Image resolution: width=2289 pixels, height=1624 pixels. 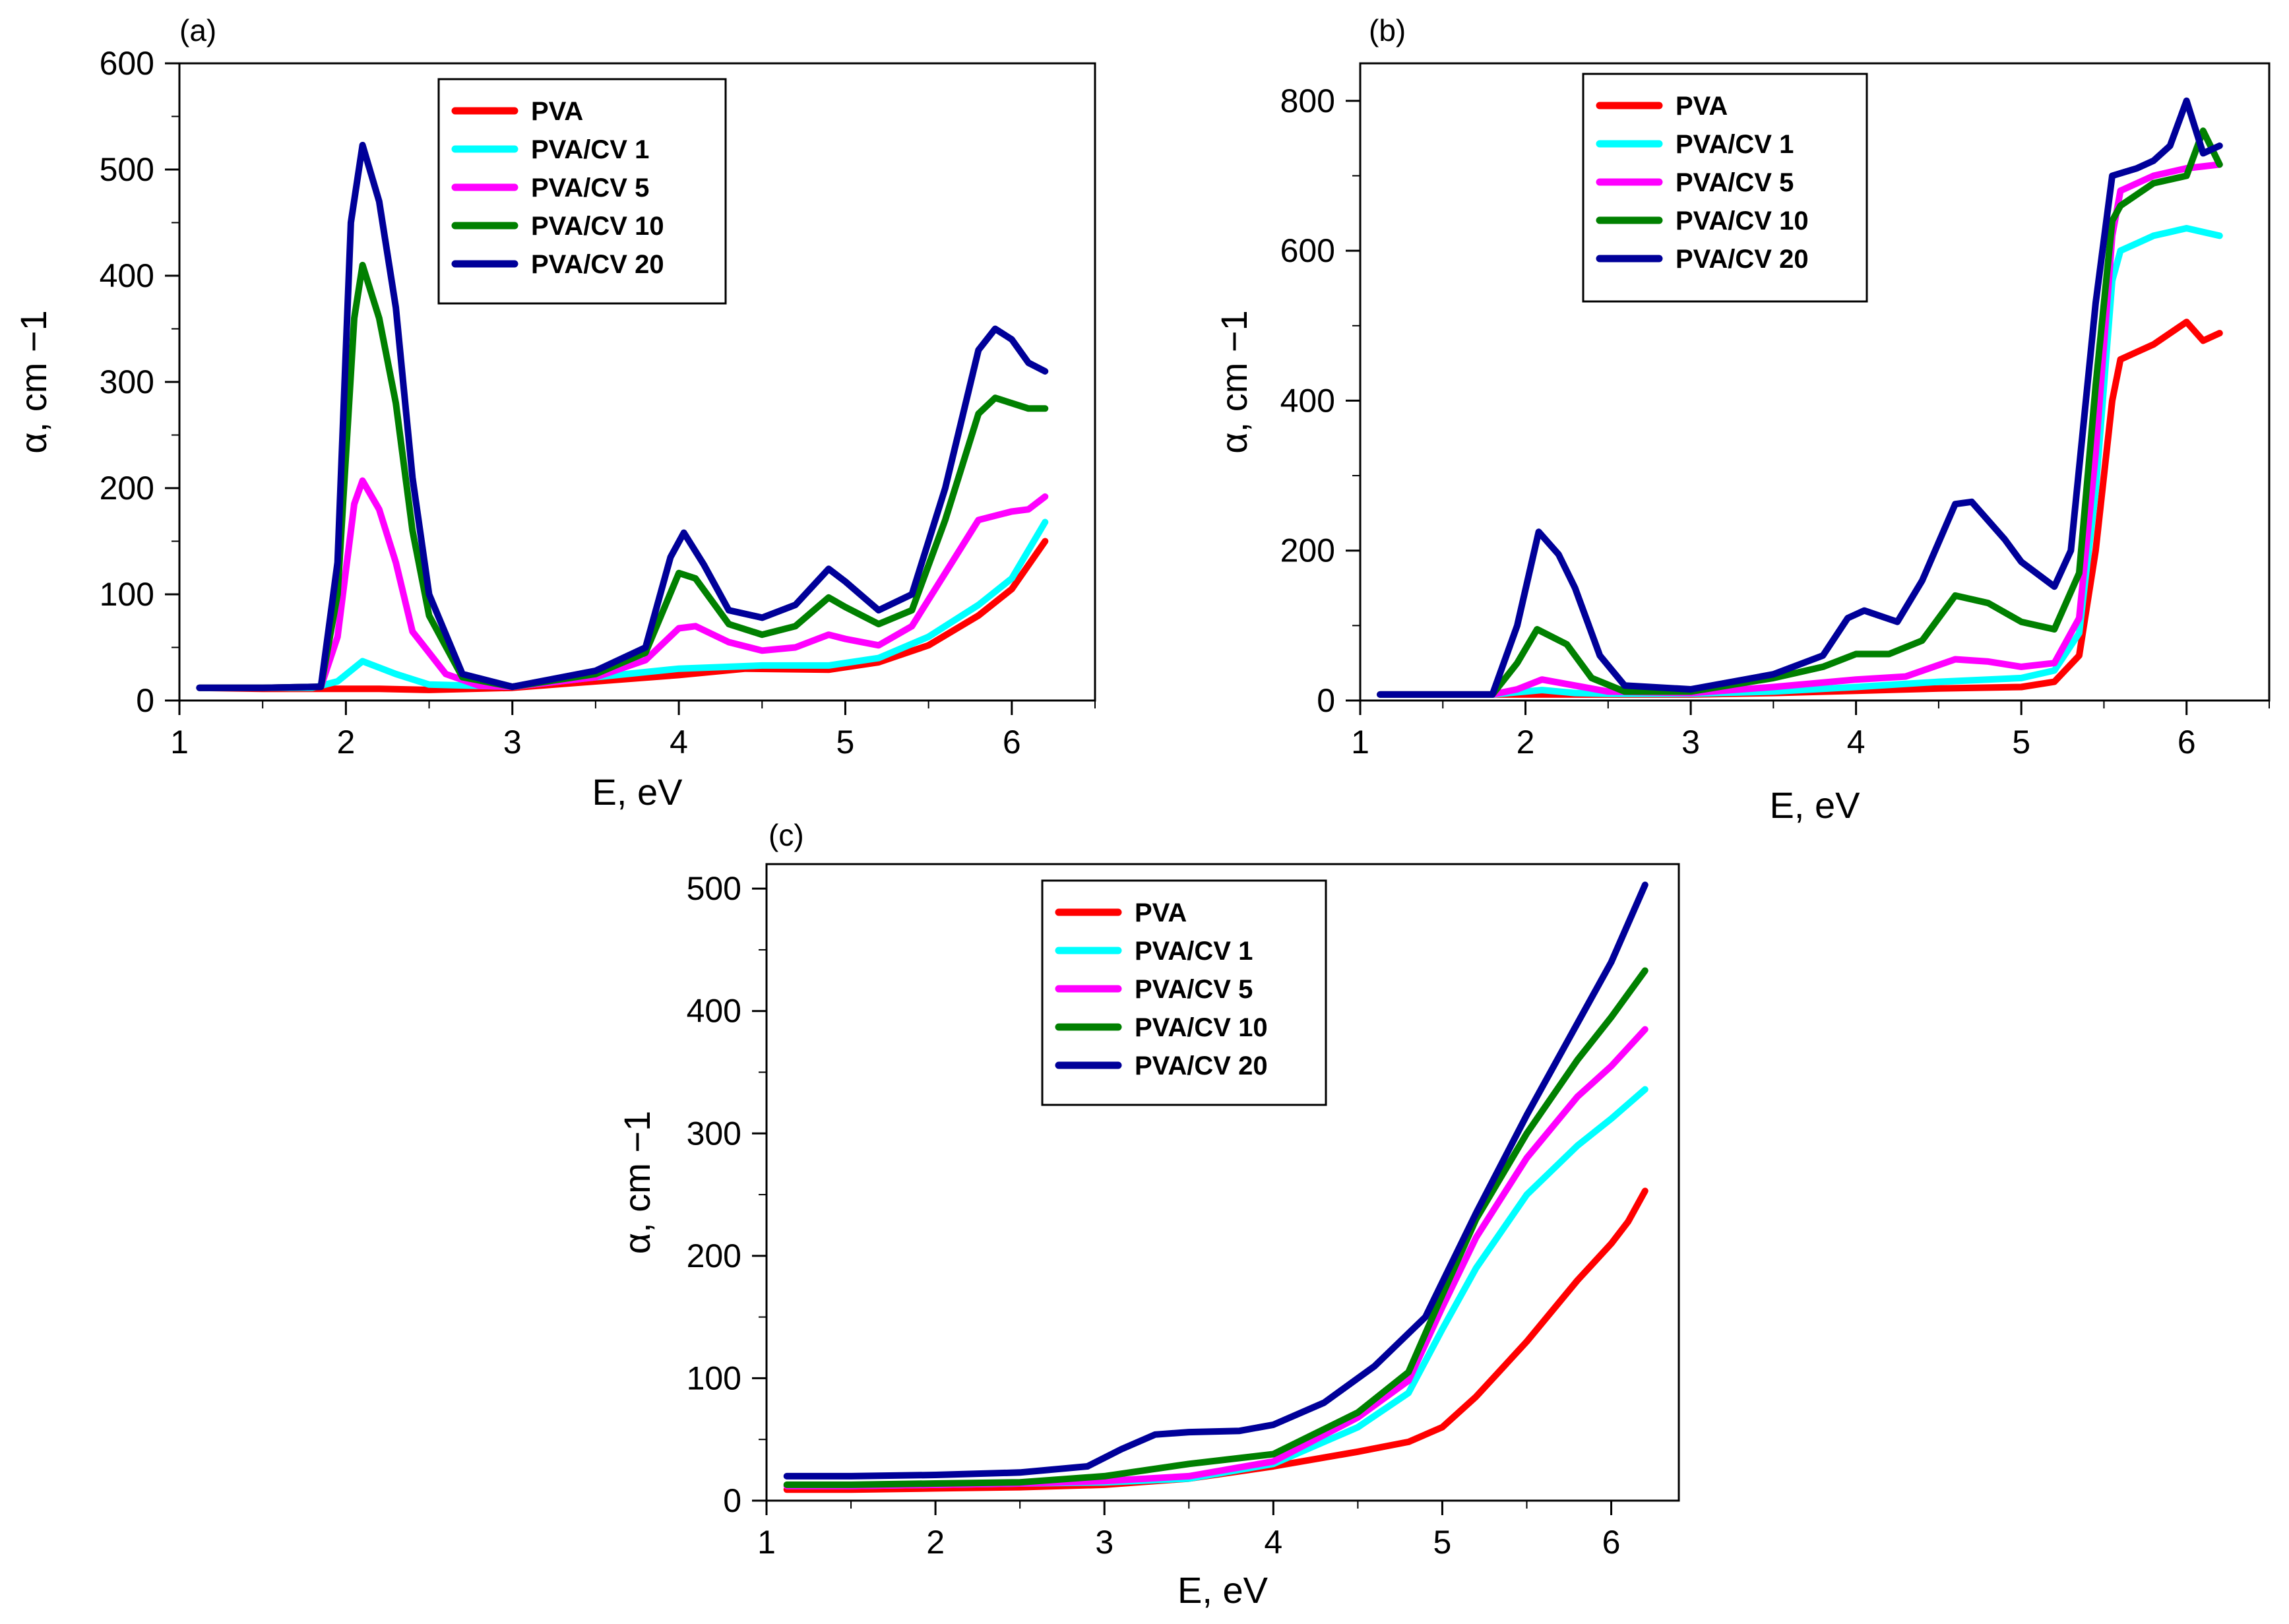 What do you see at coordinates (1387, 30) in the screenshot?
I see `panel-label: (b)` at bounding box center [1387, 30].